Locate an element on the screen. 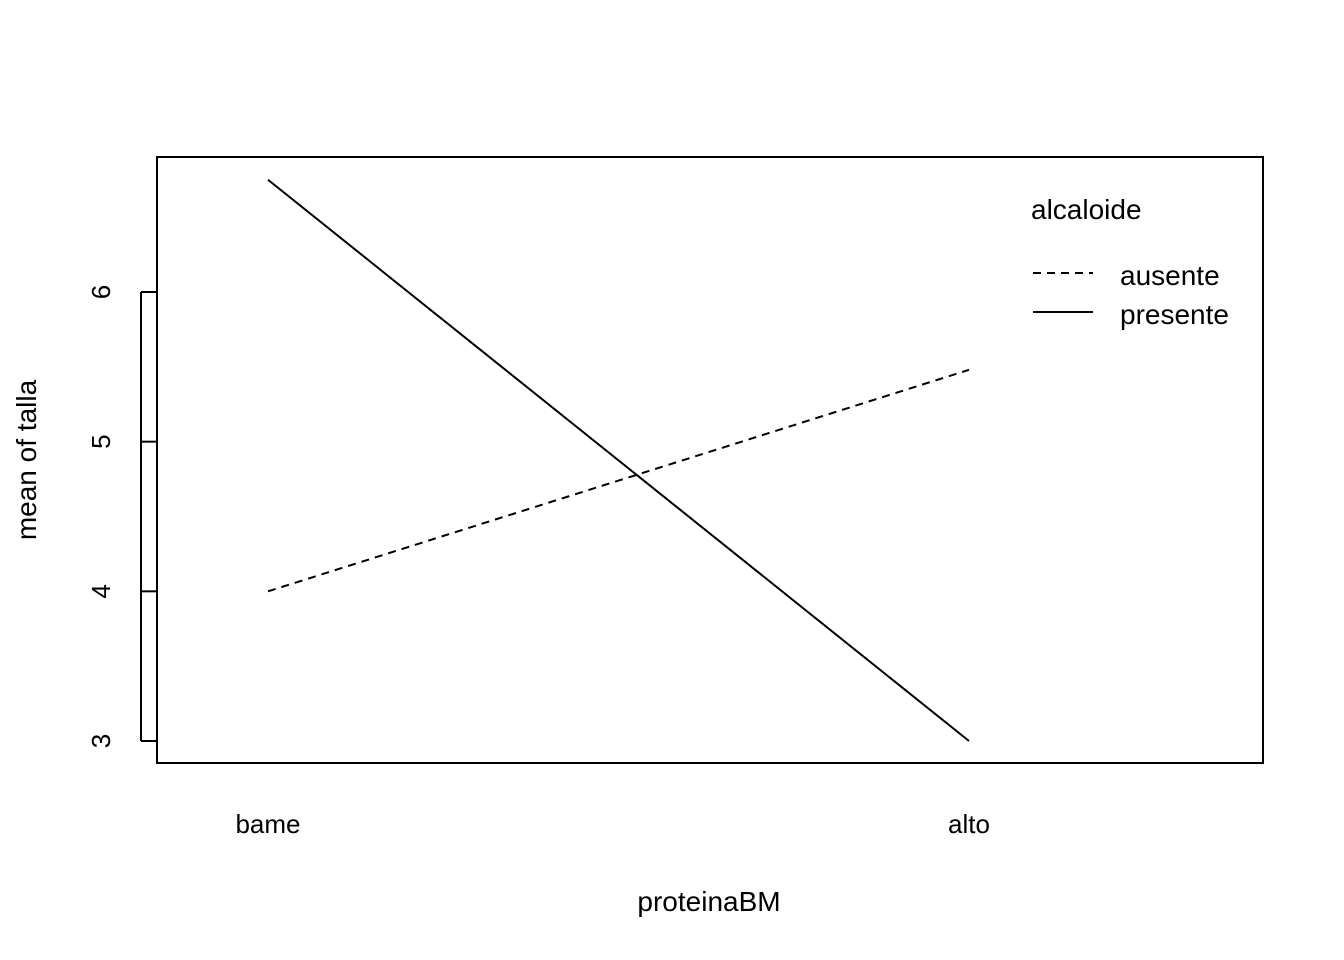 The height and width of the screenshot is (960, 1344). x-tick-labels: bame alto is located at coordinates (612, 824).